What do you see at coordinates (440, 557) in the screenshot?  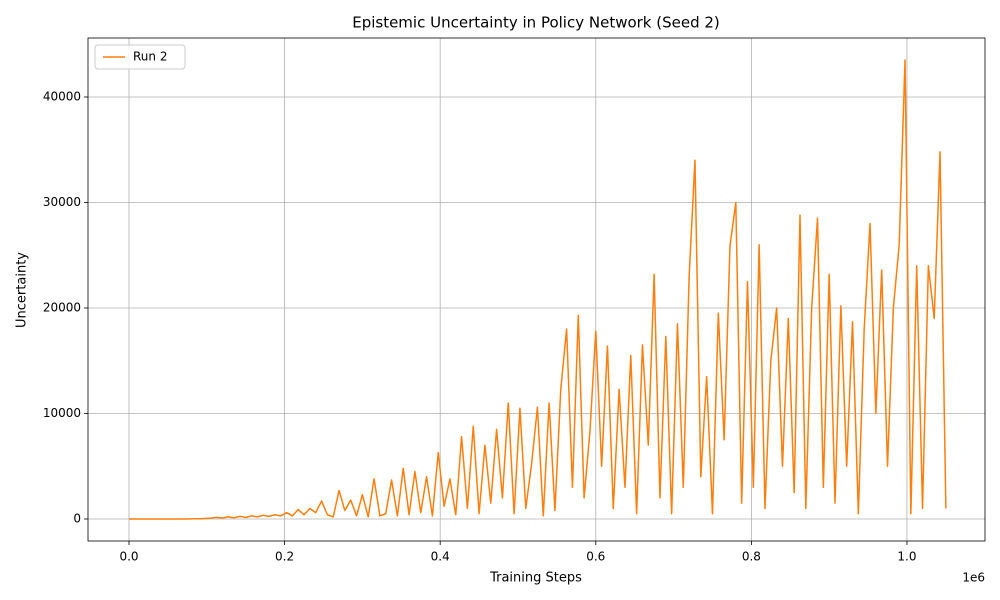 I see `x-tick-label: 0.4` at bounding box center [440, 557].